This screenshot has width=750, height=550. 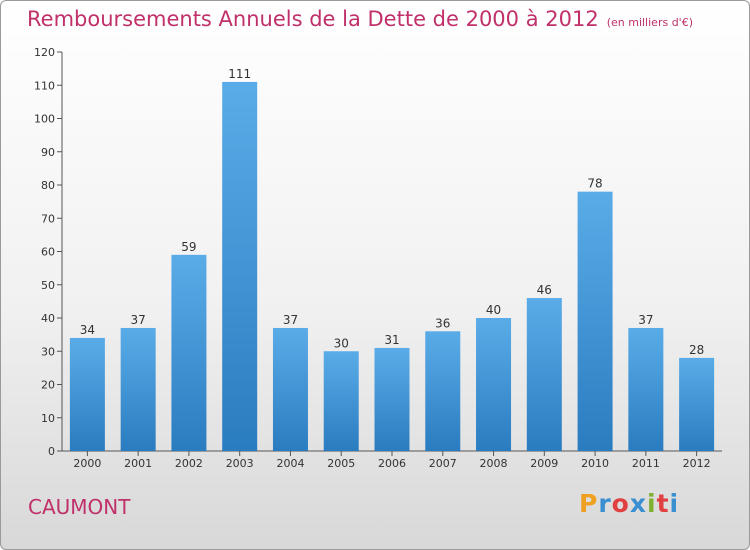 What do you see at coordinates (341, 343) in the screenshot?
I see `data-label: 30` at bounding box center [341, 343].